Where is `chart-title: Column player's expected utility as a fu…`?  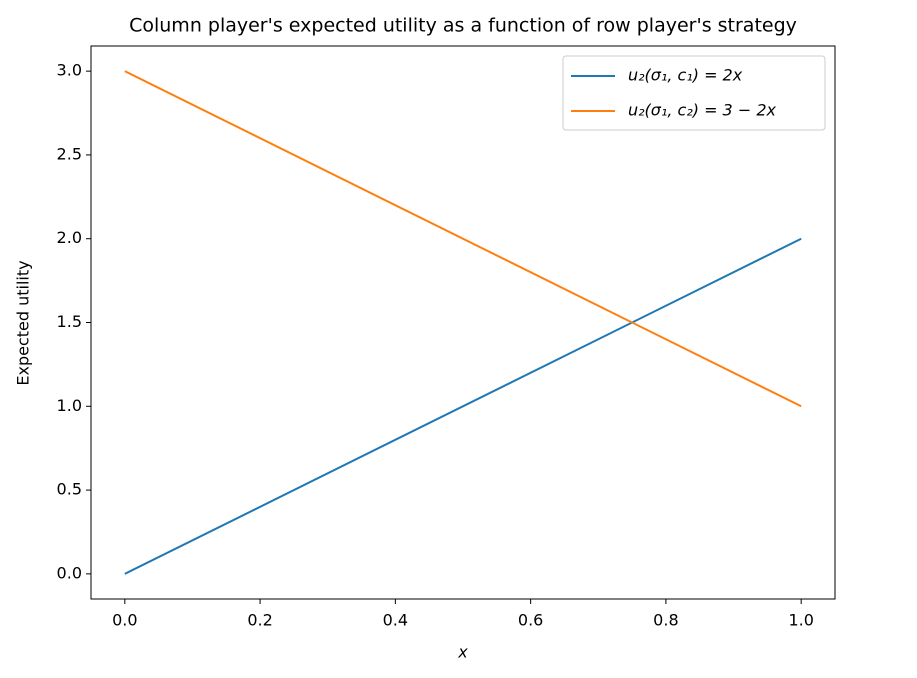 chart-title: Column player's expected utility as a fu… is located at coordinates (463, 26).